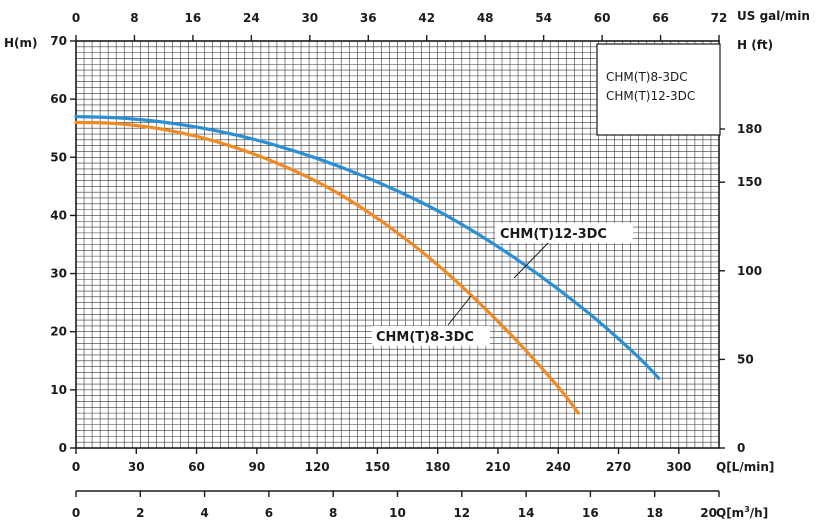  Describe the element at coordinates (397, 513) in the screenshot. I see `m3h-tick-label: 10` at that location.